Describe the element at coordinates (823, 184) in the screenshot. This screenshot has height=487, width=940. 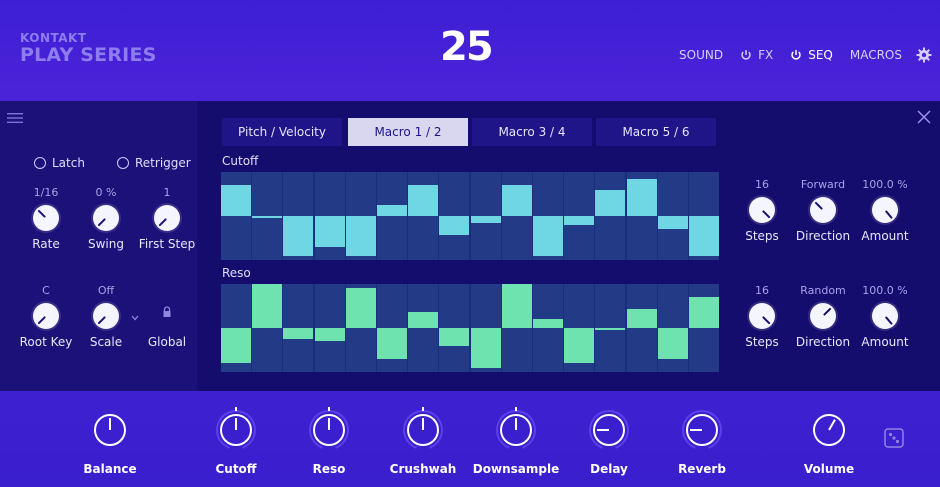
I see `cutoff-direction-value: Forward` at that location.